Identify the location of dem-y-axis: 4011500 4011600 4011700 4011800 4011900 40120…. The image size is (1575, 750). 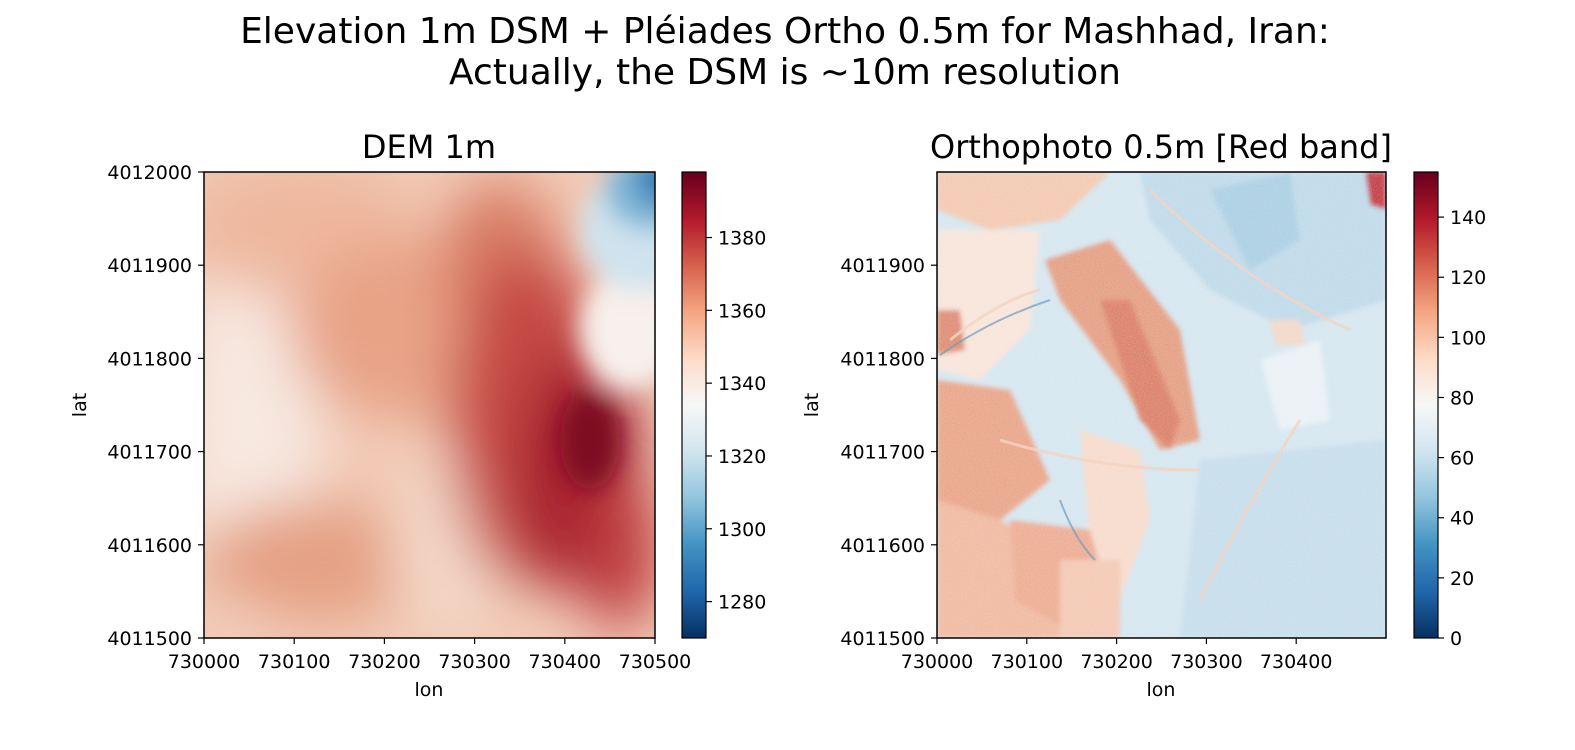
(155, 406).